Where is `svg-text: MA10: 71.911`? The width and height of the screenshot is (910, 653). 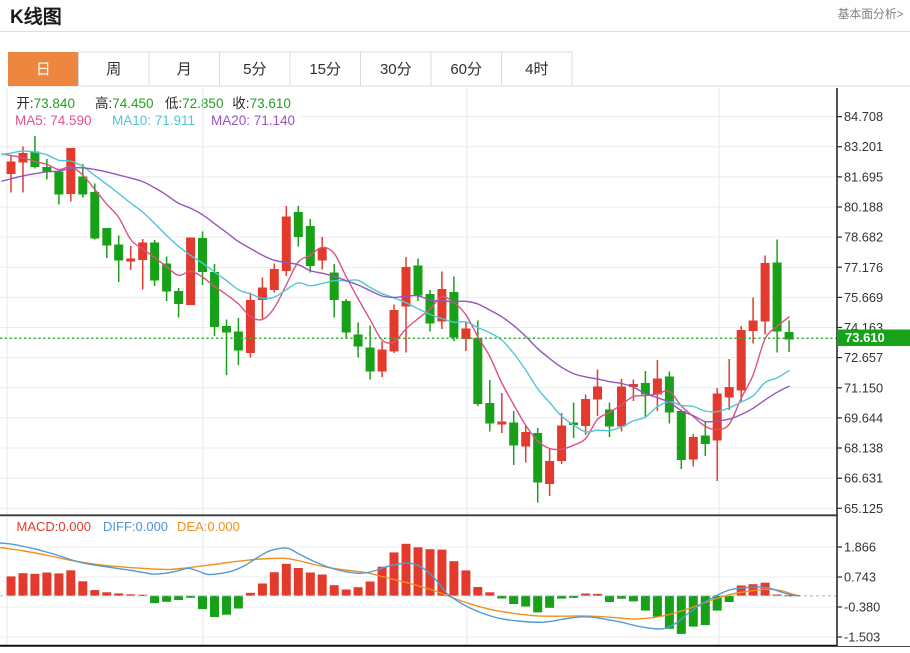 svg-text: MA10: 71.911 is located at coordinates (153, 120).